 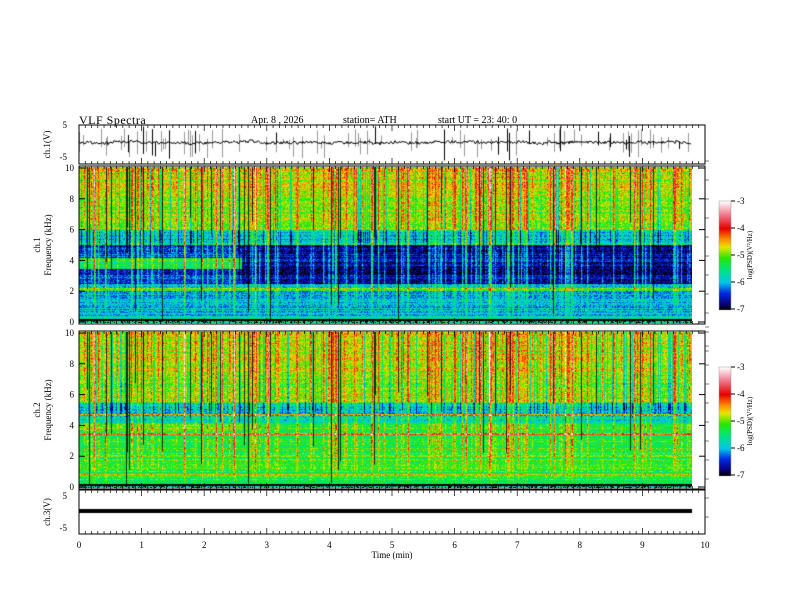 What do you see at coordinates (267, 545) in the screenshot?
I see `x-tick-label: 3` at bounding box center [267, 545].